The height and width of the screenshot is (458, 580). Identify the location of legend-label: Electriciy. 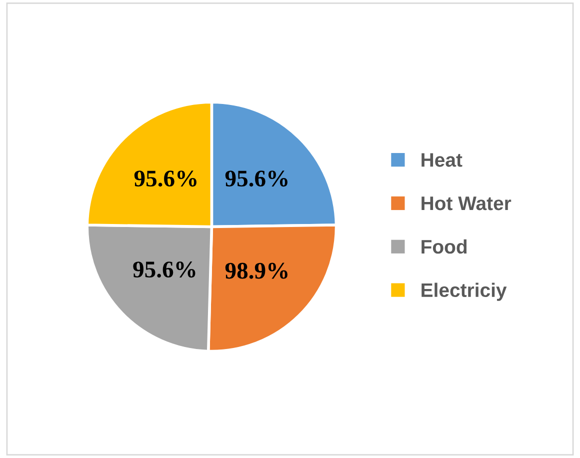
(464, 291).